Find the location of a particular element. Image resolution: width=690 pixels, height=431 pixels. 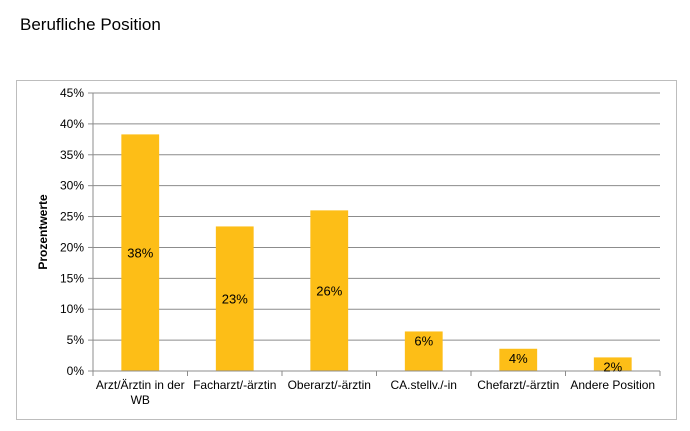

page-title: Berufliche Position is located at coordinates (90, 24).